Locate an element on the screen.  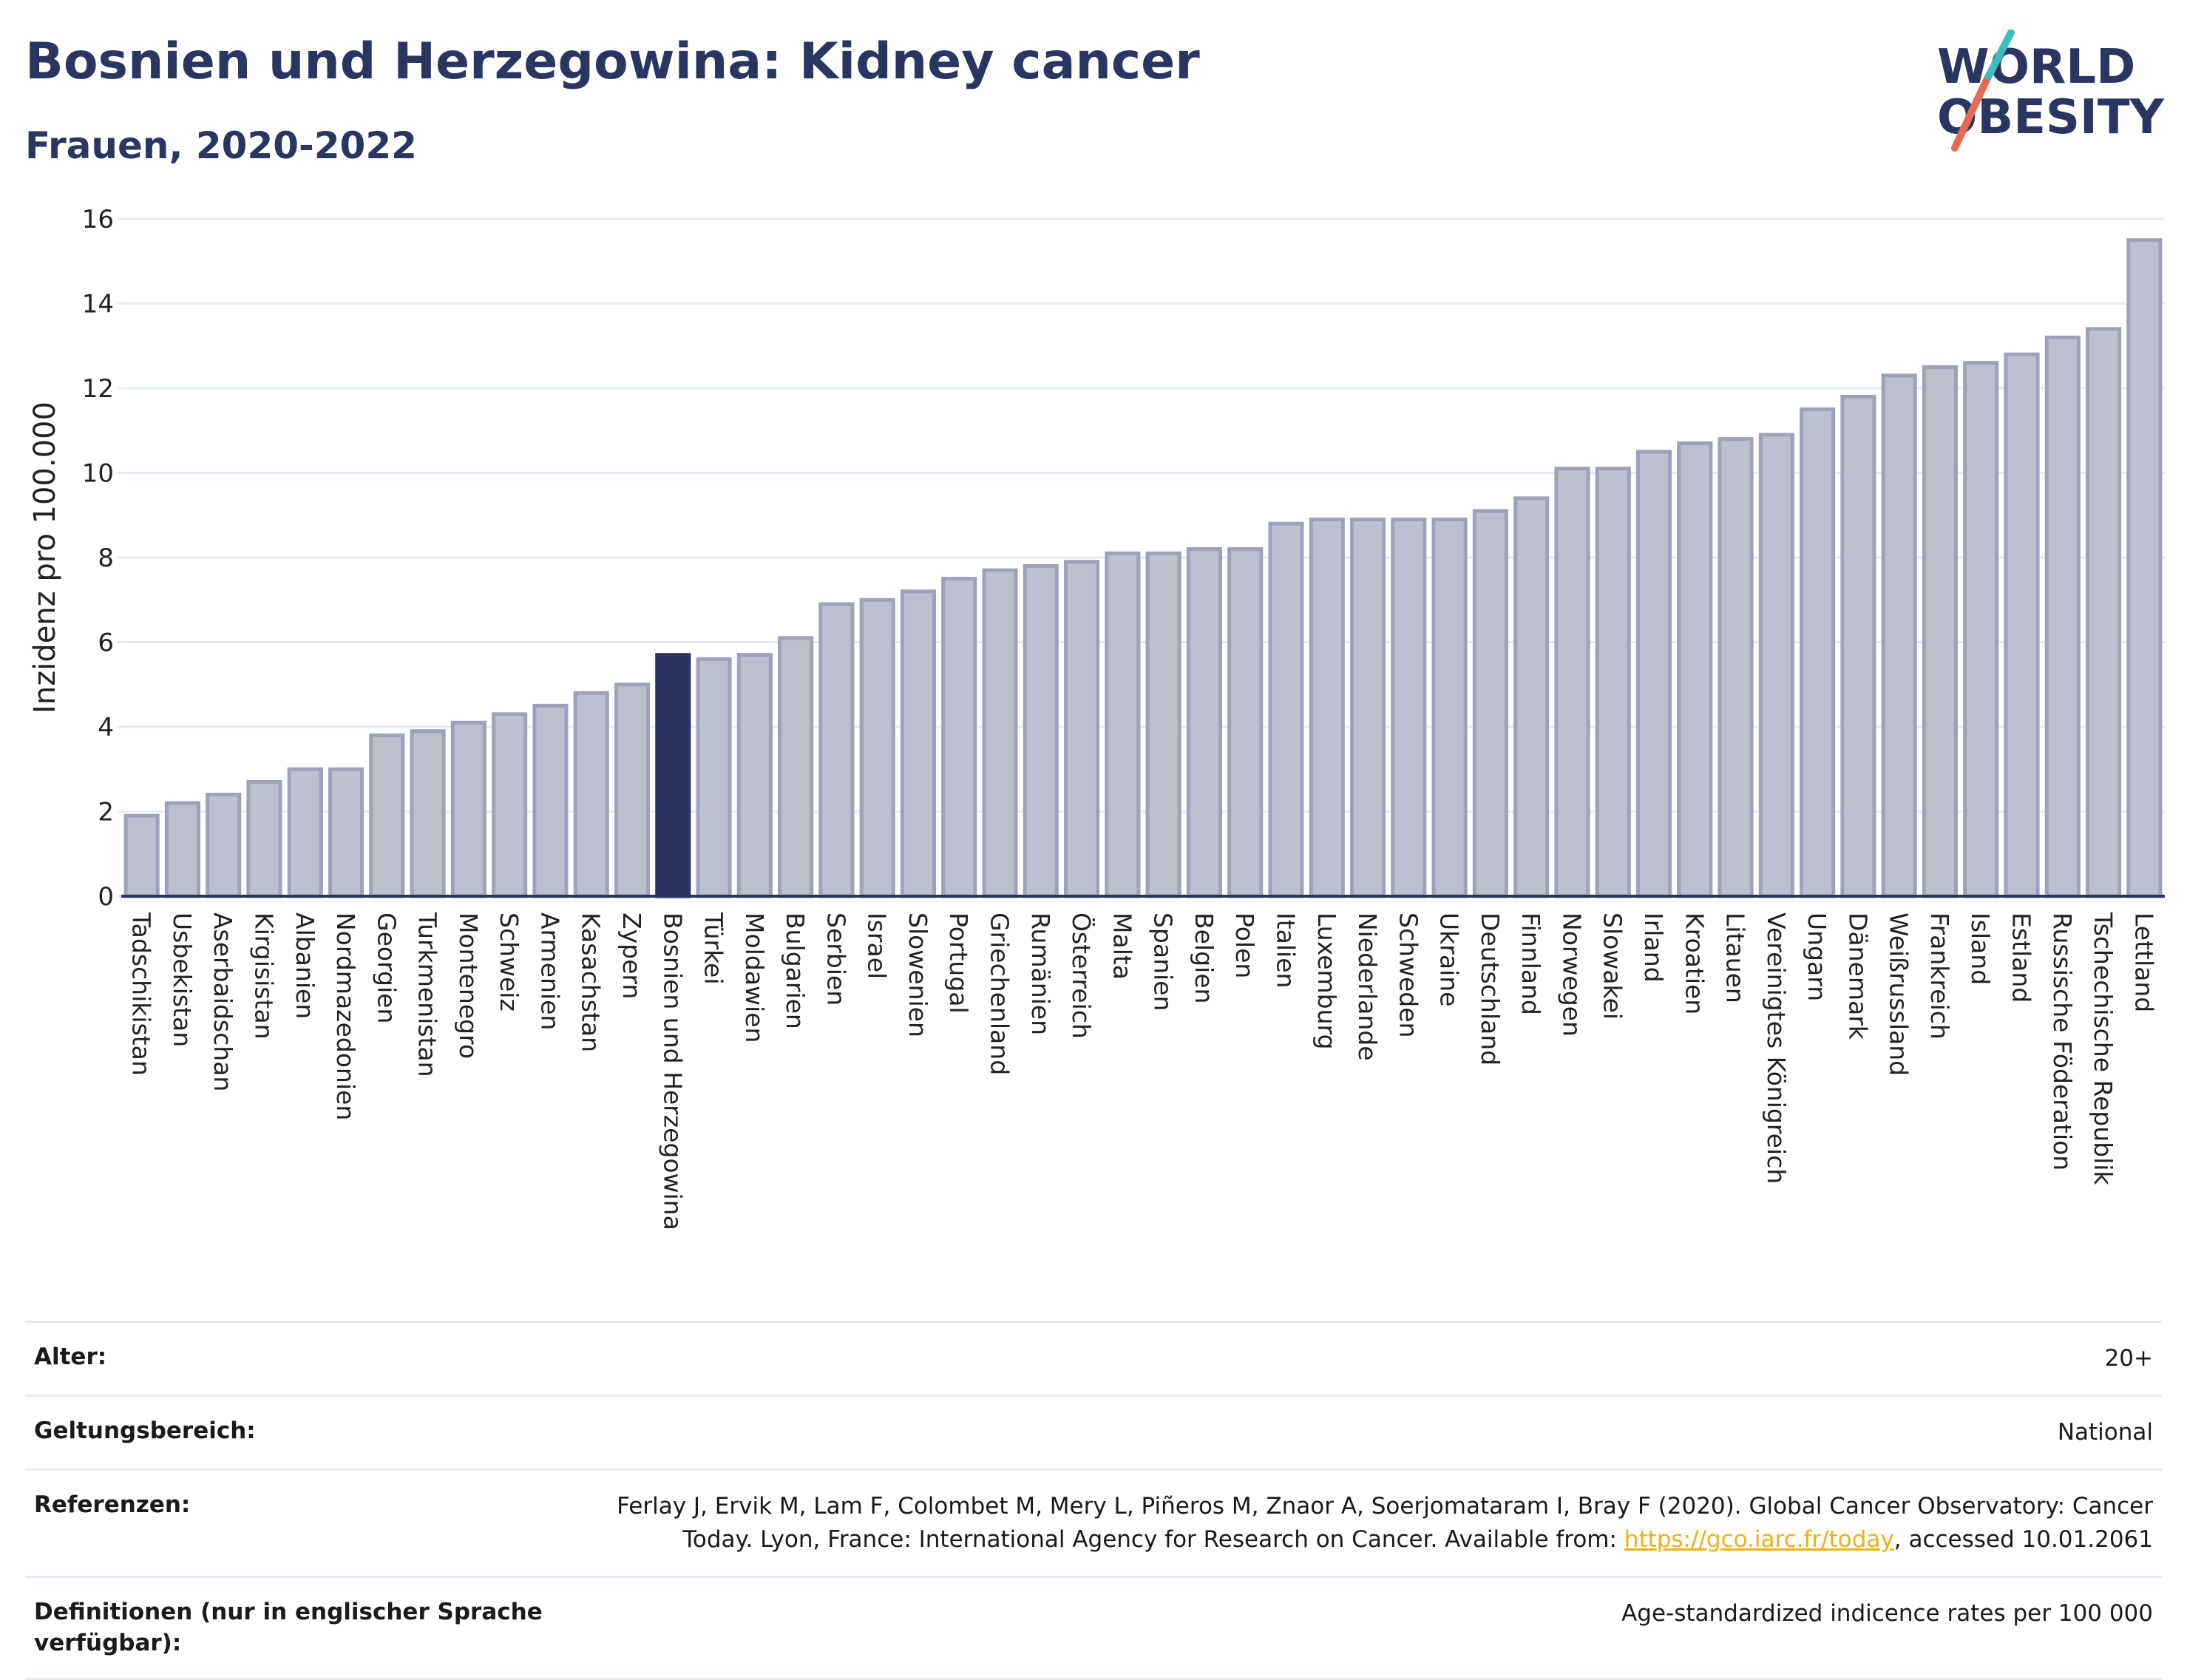
x-tick-label: Schweiz is located at coordinates (509, 962).